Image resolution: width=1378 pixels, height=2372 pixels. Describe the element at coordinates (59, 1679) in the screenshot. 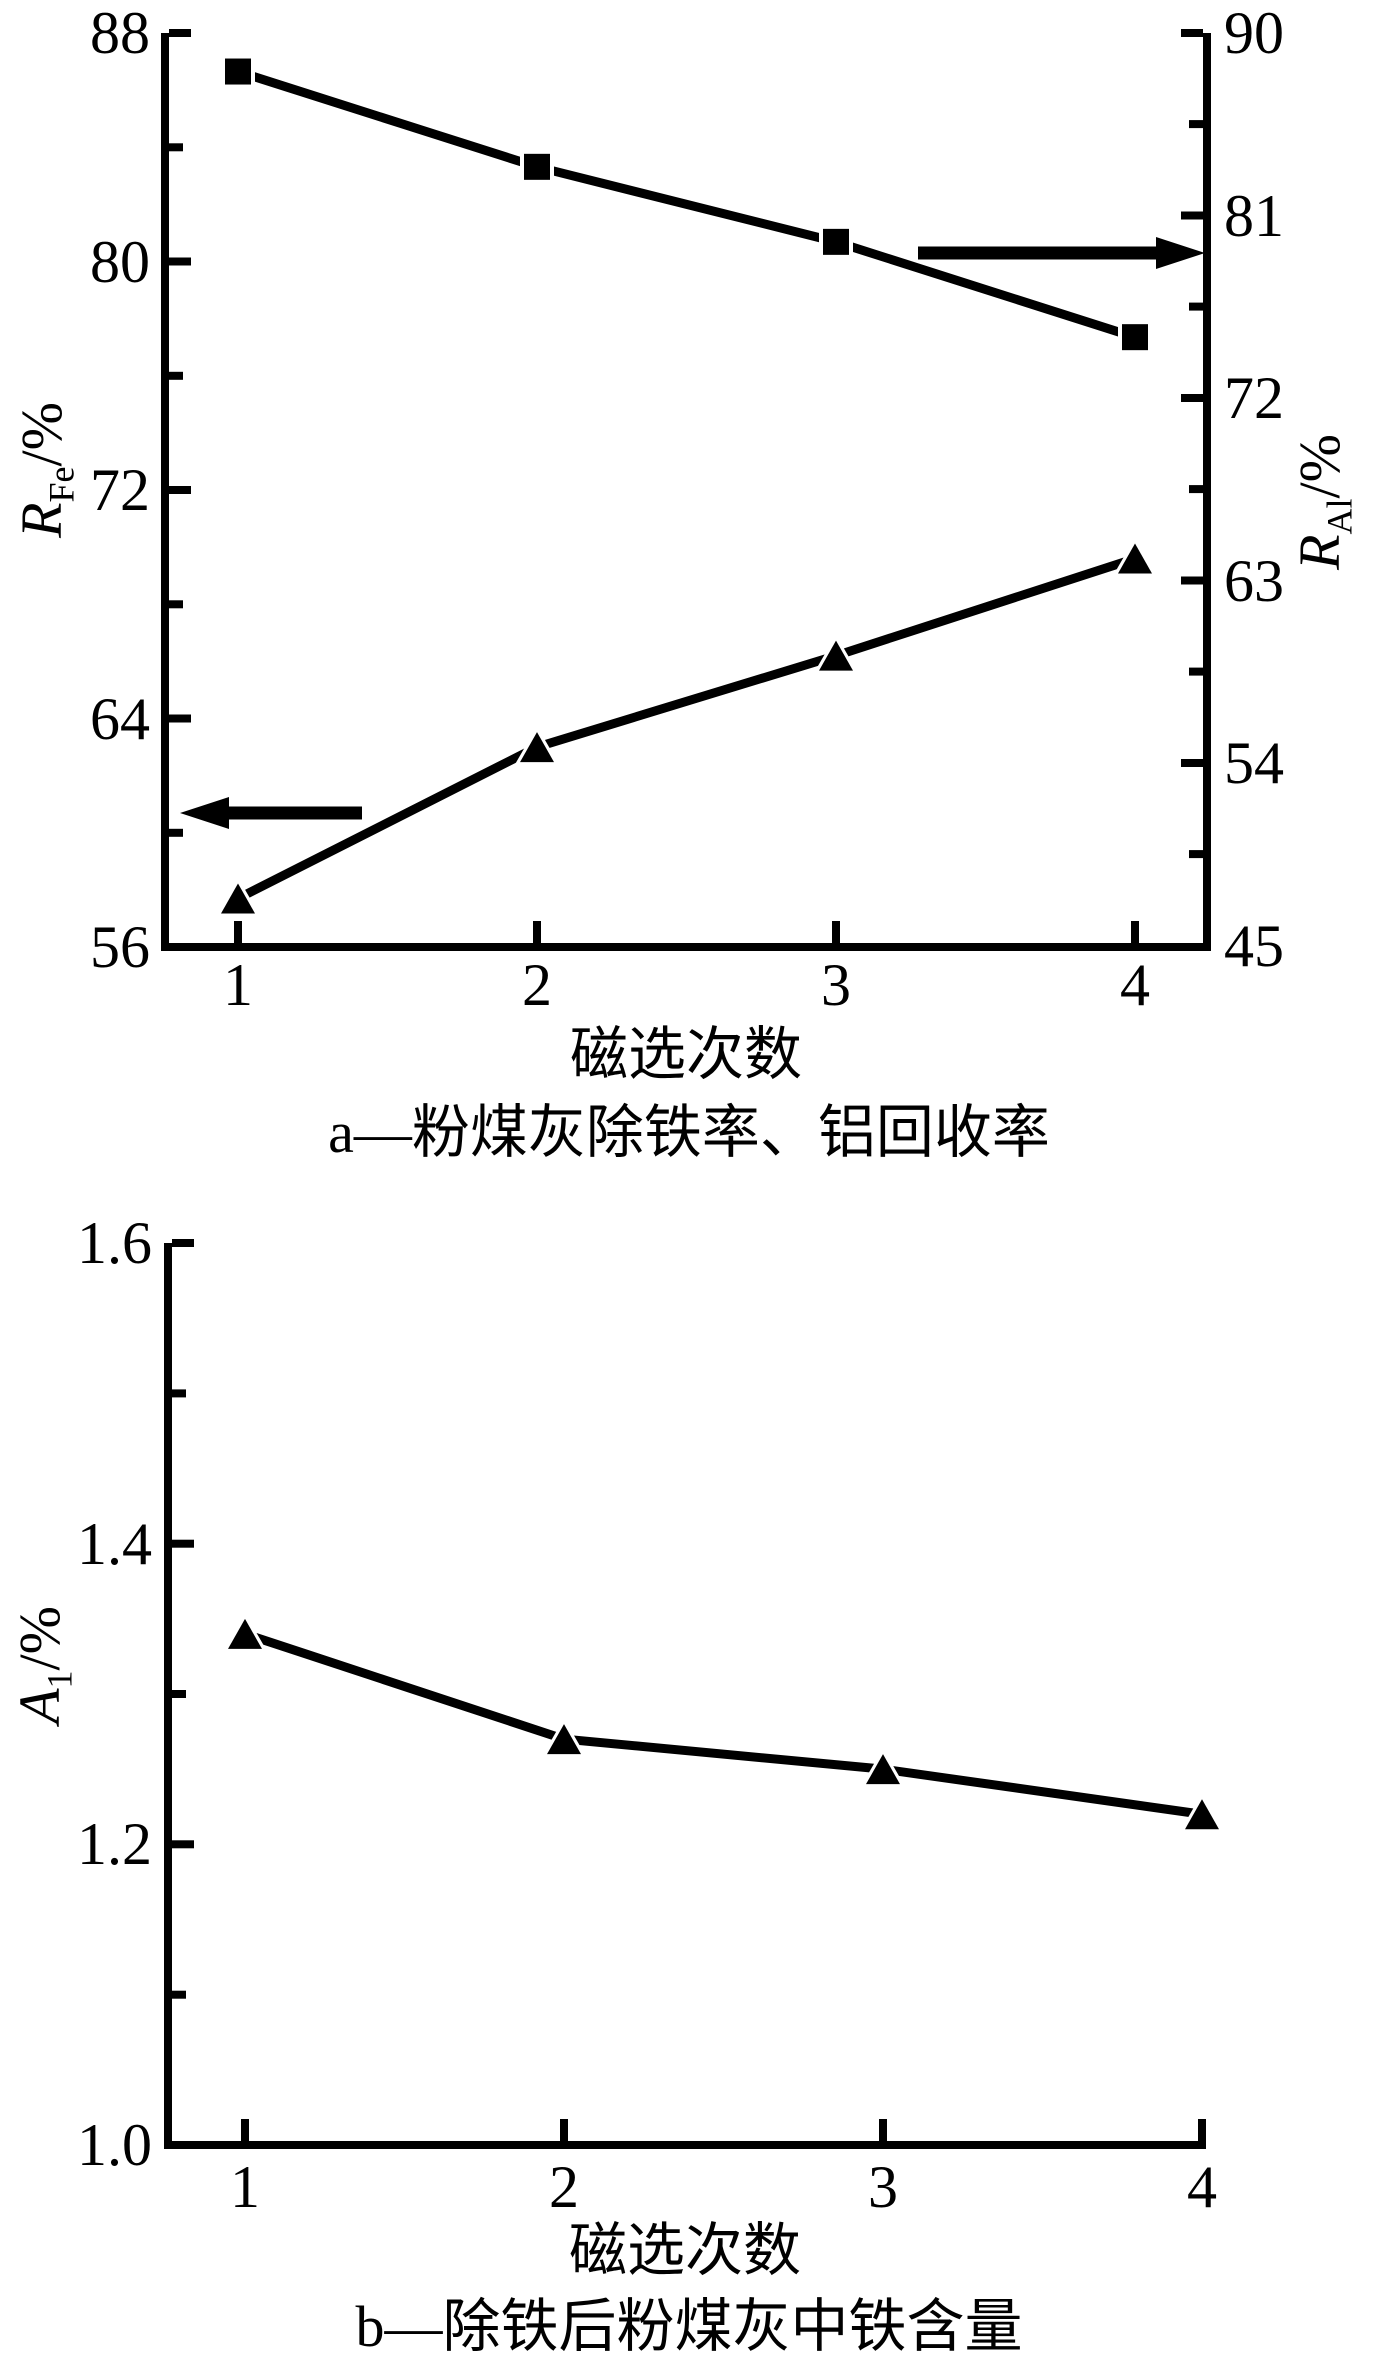

I see `axis-label-subscript: 1` at that location.